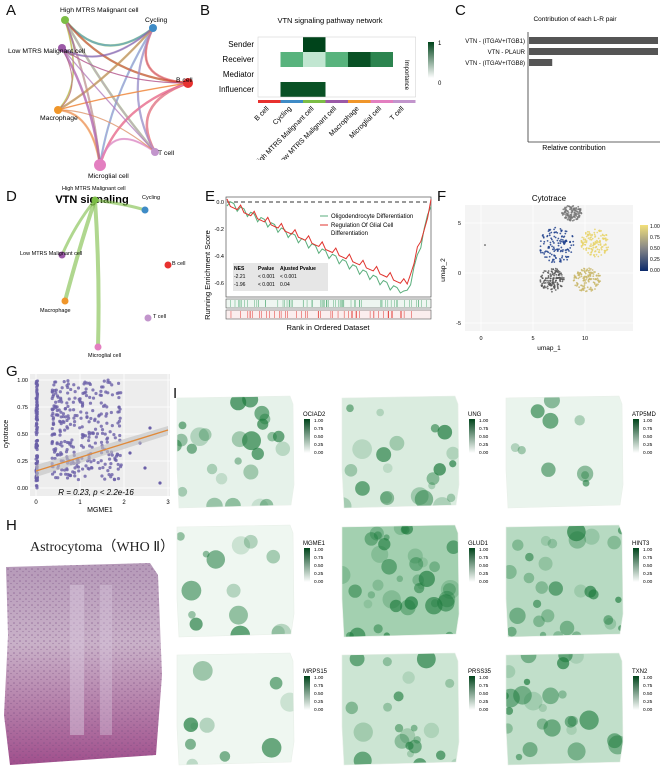 The image size is (669, 776). Describe the element at coordinates (575, 19) in the screenshot. I see `bar-chart-title: Contribution of each L-R pair` at that location.